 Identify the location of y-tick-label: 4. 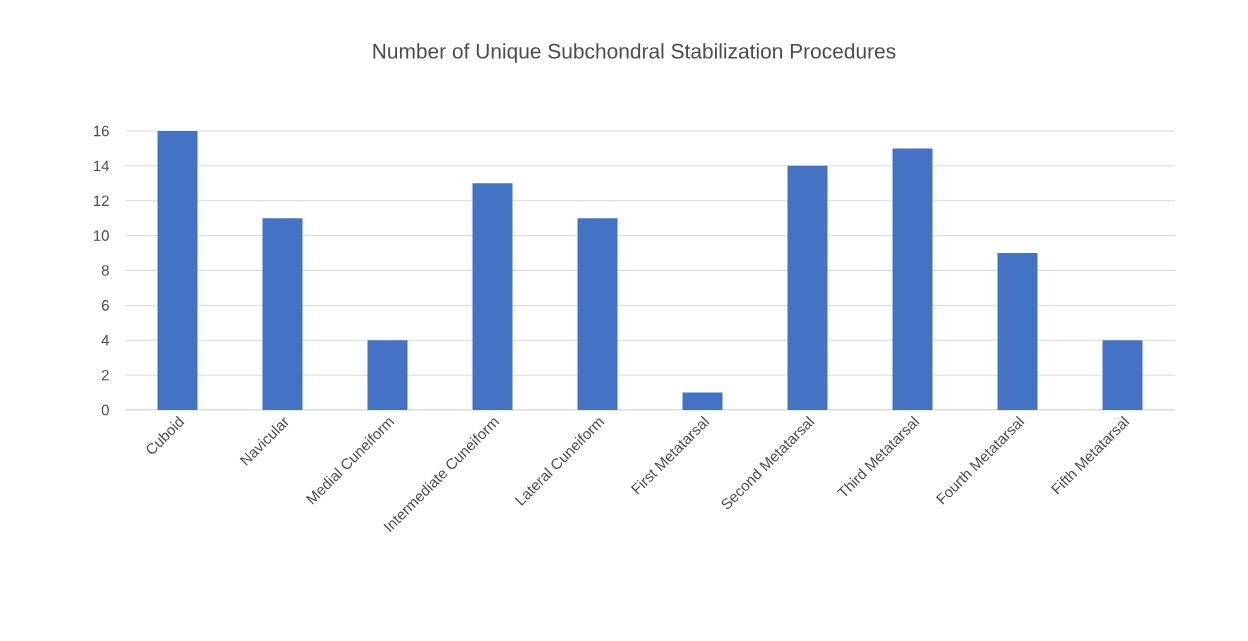
(105, 340).